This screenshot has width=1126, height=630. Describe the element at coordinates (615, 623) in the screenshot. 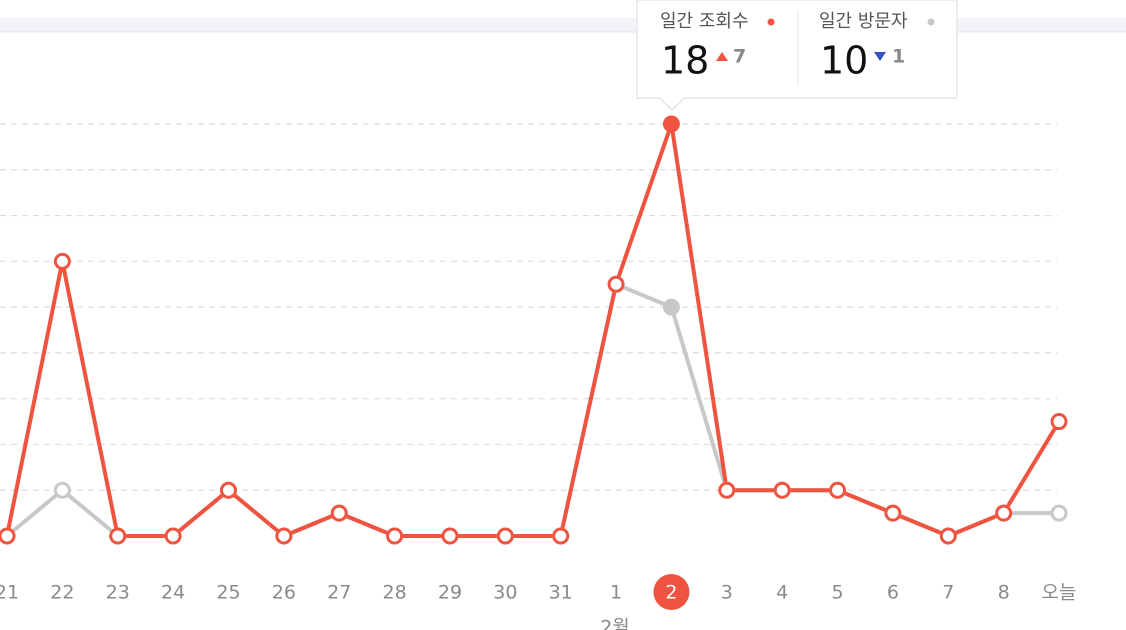

I see `month-label: 2월` at that location.